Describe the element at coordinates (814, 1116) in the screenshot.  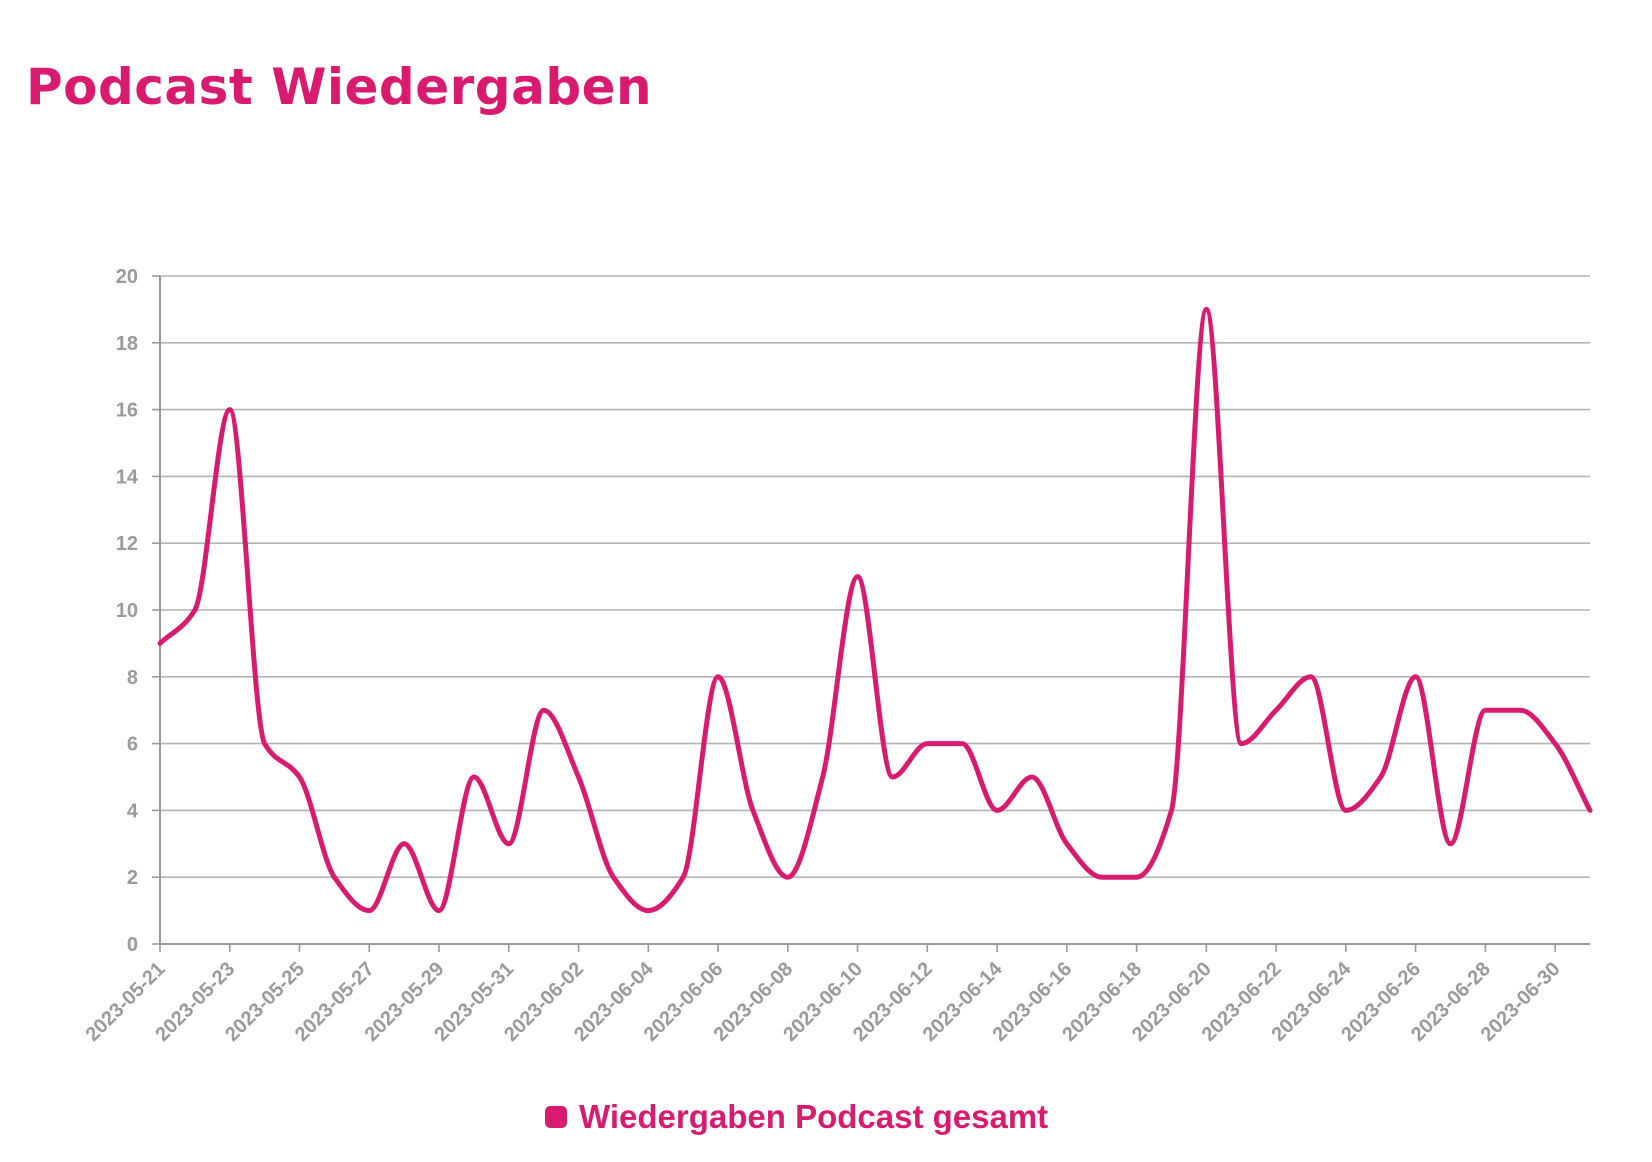
I see `legend-label: Wiedergaben Podcast gesamt` at that location.